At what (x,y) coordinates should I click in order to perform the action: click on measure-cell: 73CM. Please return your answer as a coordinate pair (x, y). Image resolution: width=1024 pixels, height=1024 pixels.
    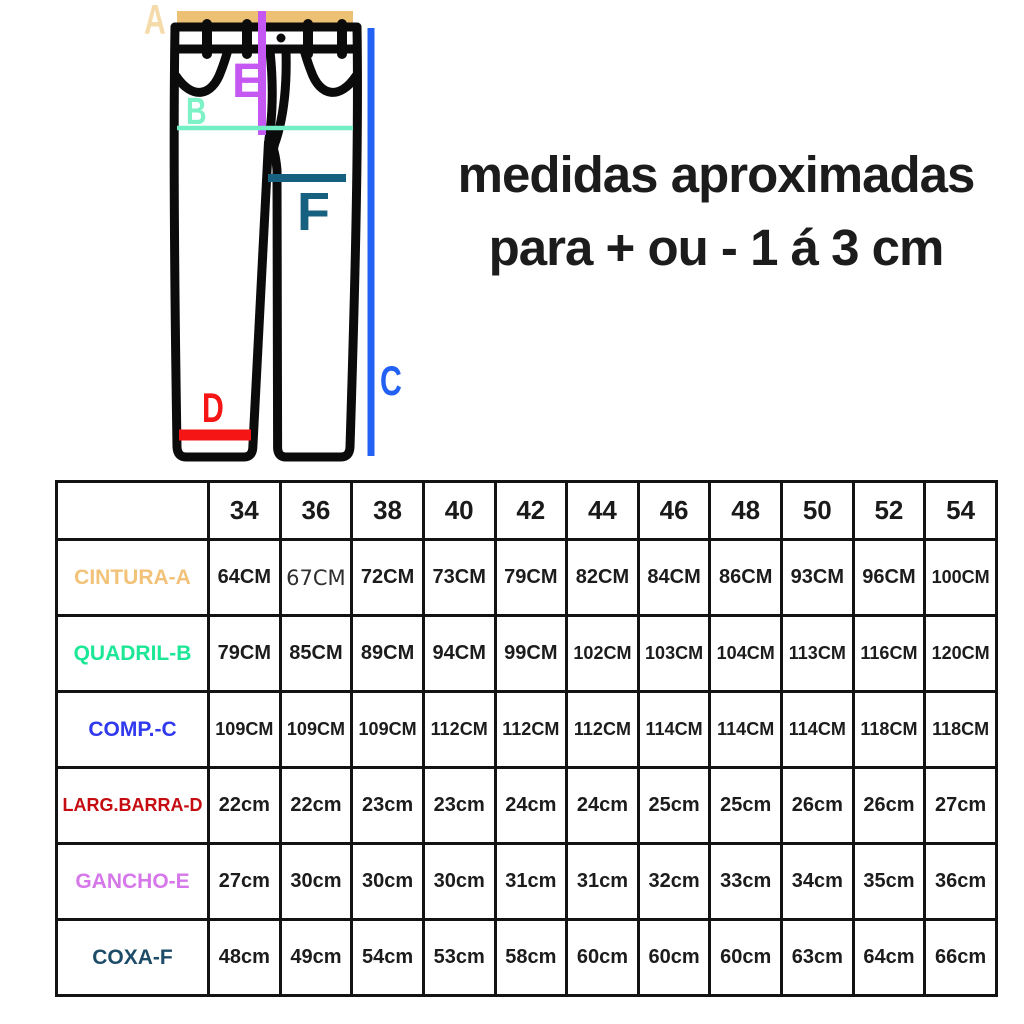
    Looking at the image, I should click on (459, 577).